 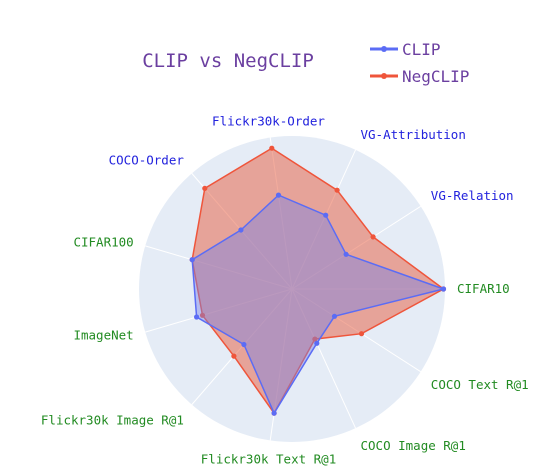 I want to click on legend-marker-negclip, so click(x=384, y=76).